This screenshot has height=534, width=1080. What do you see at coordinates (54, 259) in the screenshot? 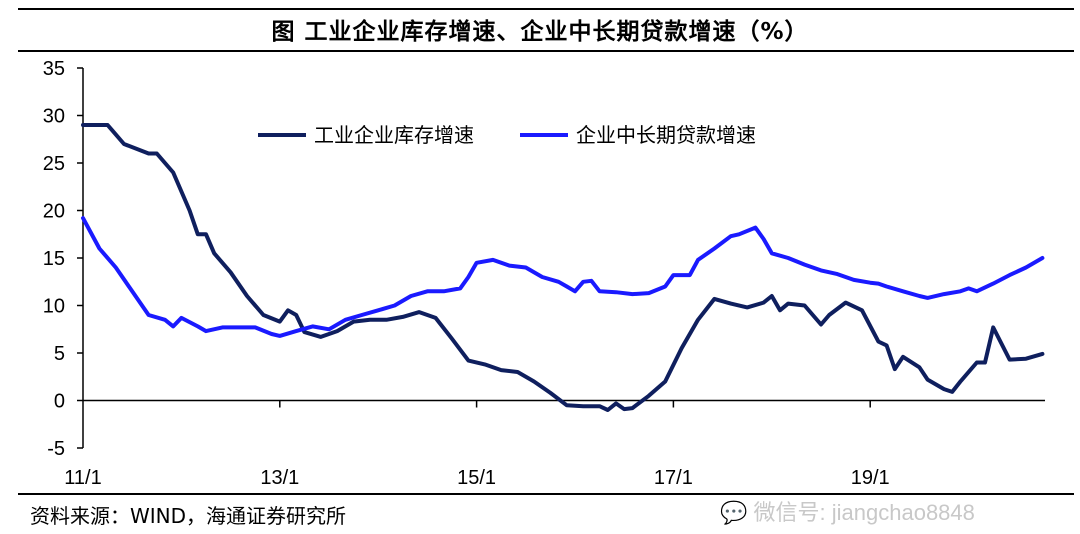
I see `y-tick-label: 15` at bounding box center [54, 259].